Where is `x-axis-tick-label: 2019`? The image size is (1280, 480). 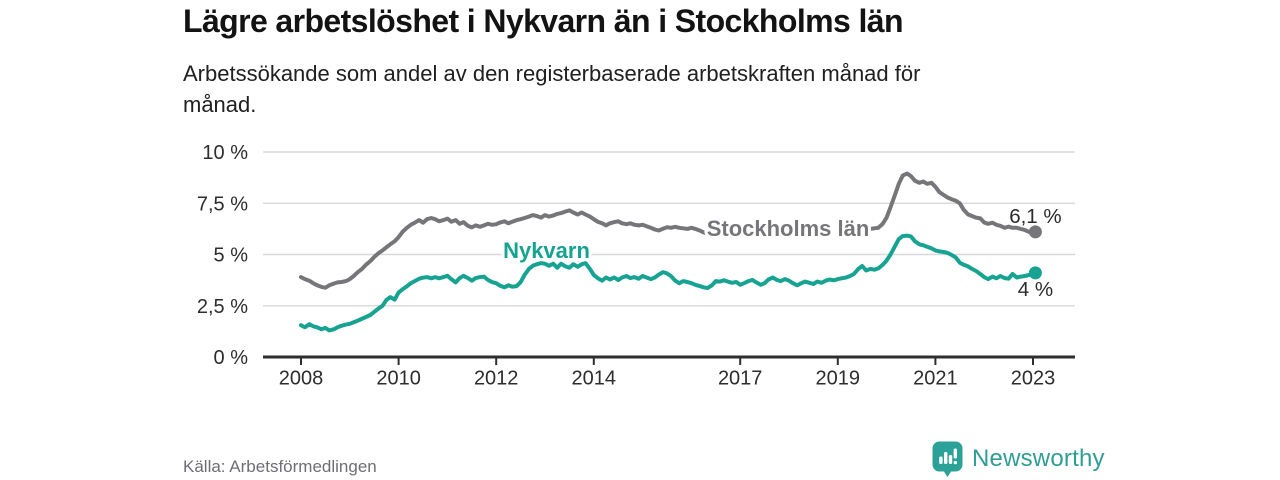
x-axis-tick-label: 2019 is located at coordinates (838, 379).